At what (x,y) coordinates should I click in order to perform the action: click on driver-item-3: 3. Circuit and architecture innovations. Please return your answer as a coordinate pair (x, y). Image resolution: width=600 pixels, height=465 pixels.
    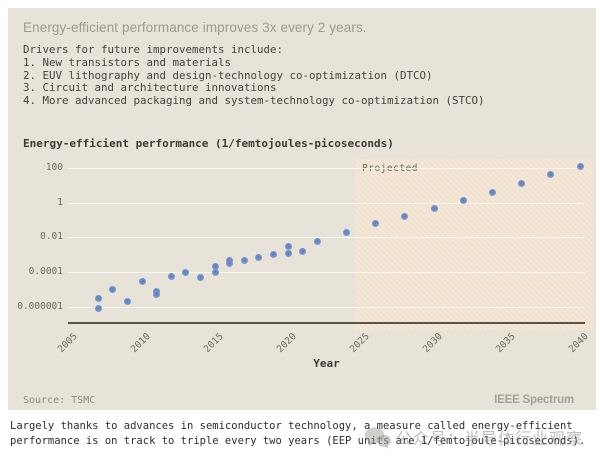
    Looking at the image, I should click on (150, 88).